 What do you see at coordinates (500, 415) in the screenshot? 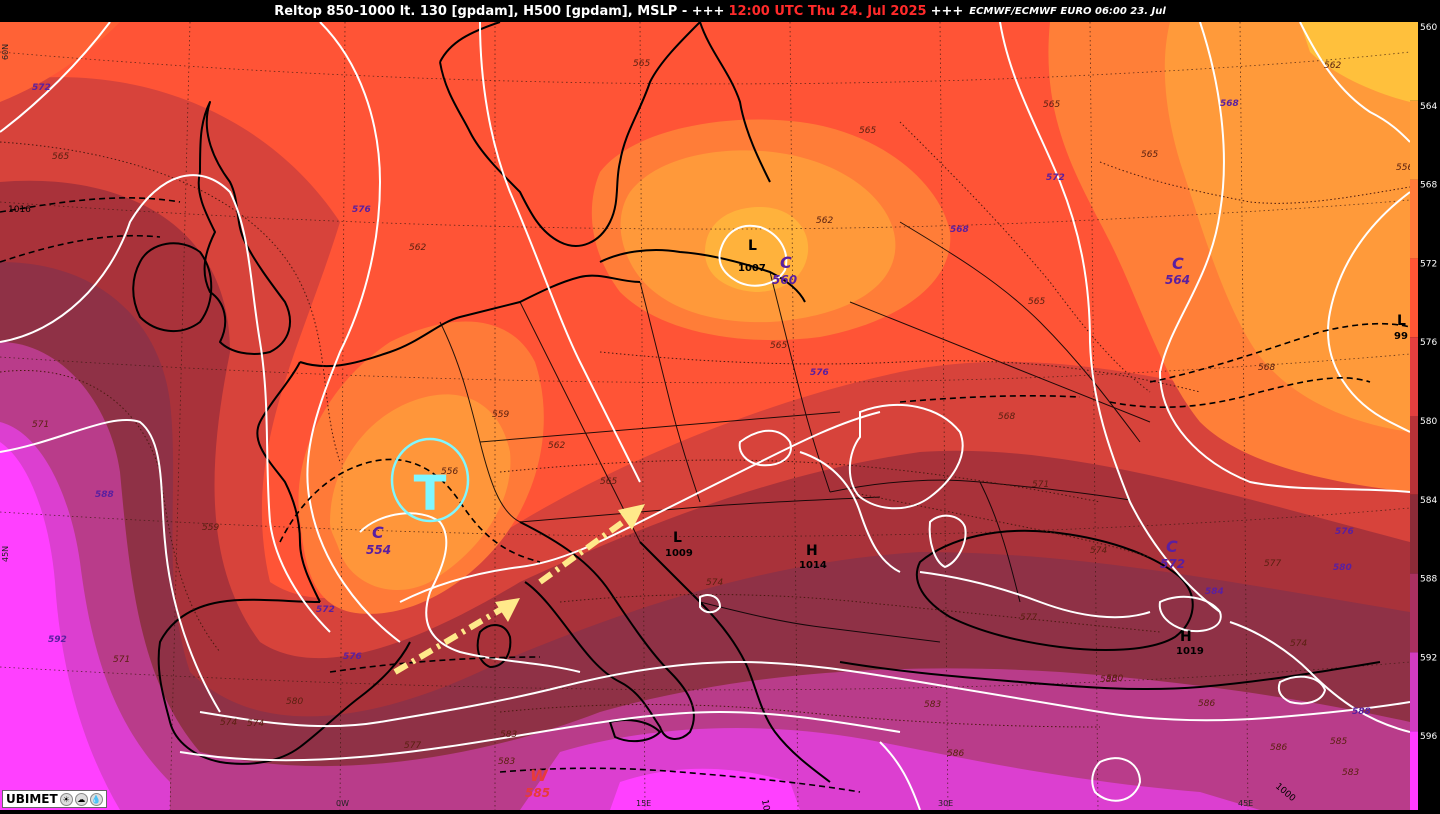
I see `reltop-label-7: 559` at bounding box center [500, 415].